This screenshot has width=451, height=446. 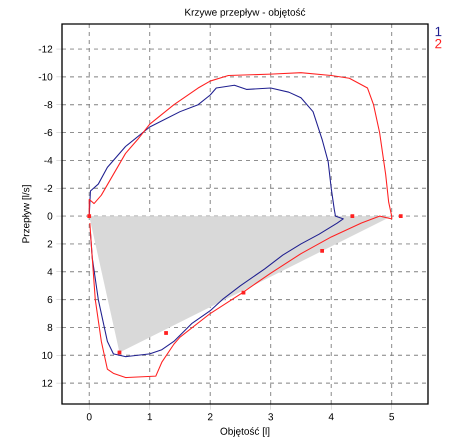 I want to click on y-axis-title: Przepływ [l/s], so click(x=27, y=214).